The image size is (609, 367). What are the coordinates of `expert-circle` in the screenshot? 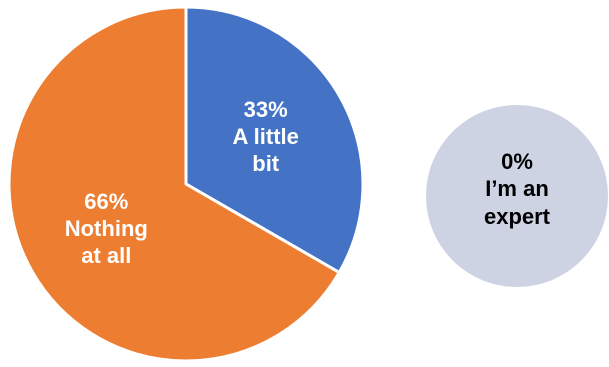 It's located at (517, 196).